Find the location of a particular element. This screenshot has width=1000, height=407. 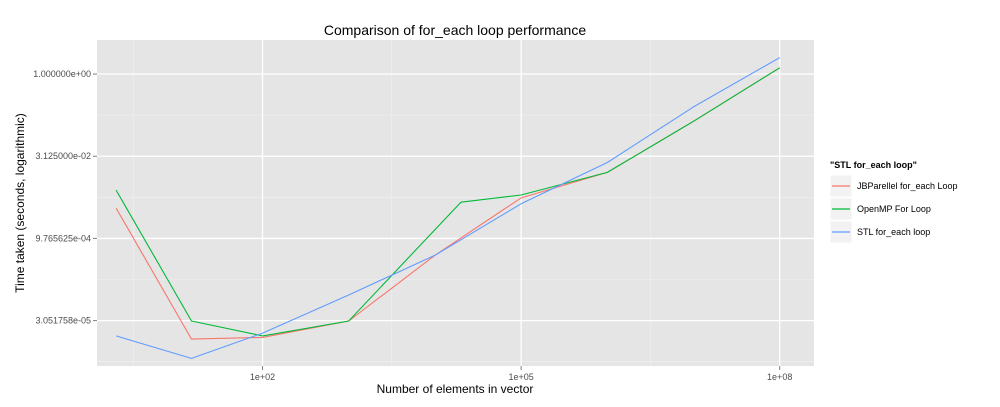

legend-label: OpenMP For Loop is located at coordinates (894, 209).